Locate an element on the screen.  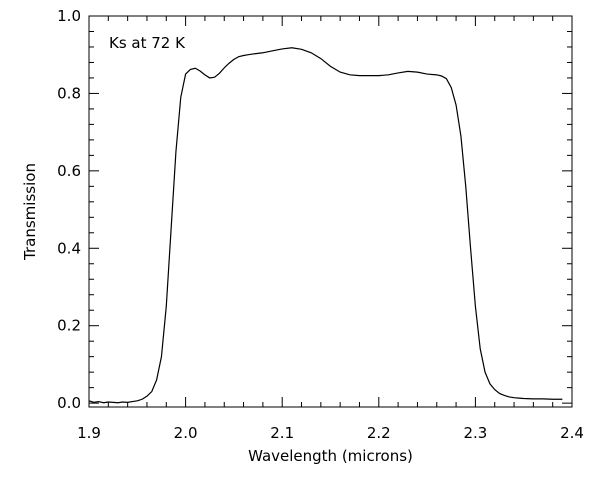
x-tick-label: 2.4 is located at coordinates (572, 433).